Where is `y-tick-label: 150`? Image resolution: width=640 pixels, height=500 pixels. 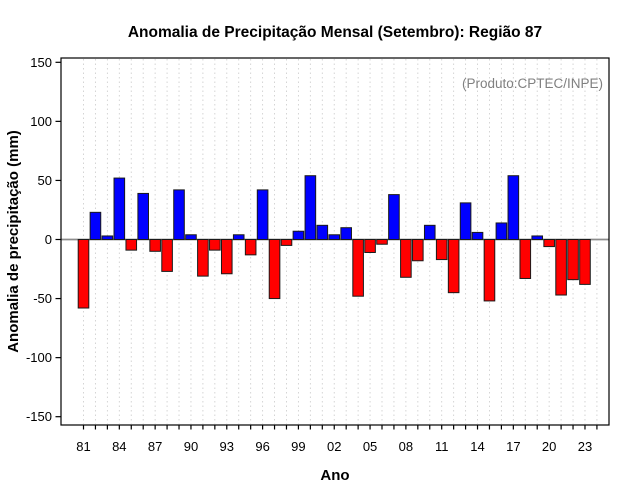 y-tick-label: 150 is located at coordinates (41, 62).